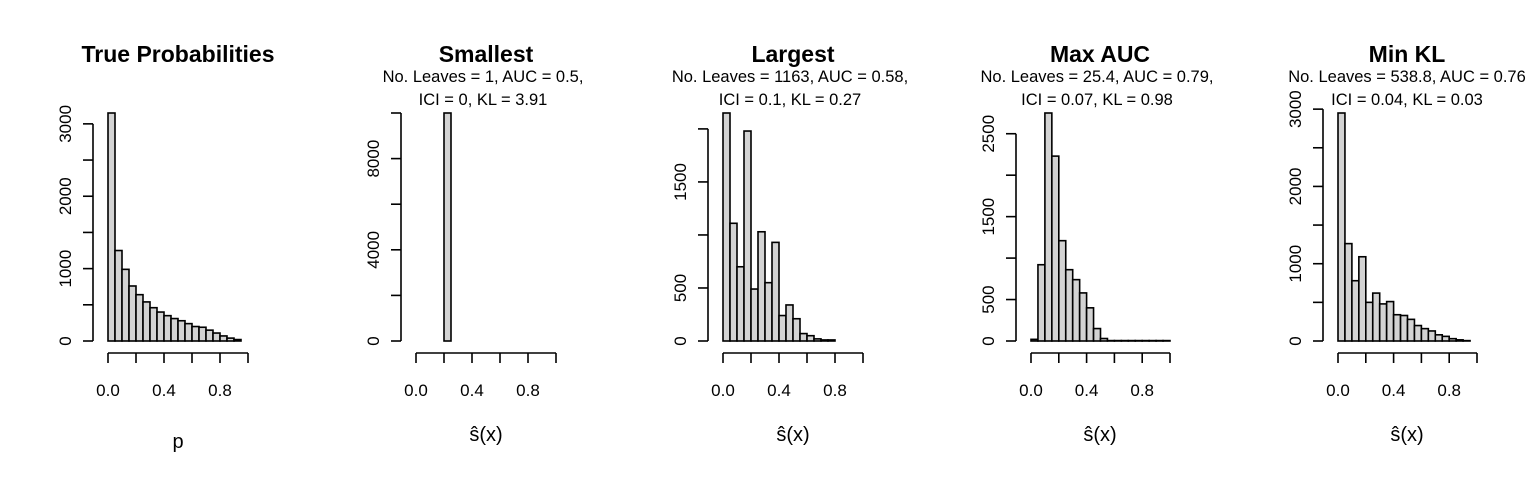 This screenshot has width=1536, height=480. Describe the element at coordinates (373, 159) in the screenshot. I see `y-tick-label: 8000` at that location.